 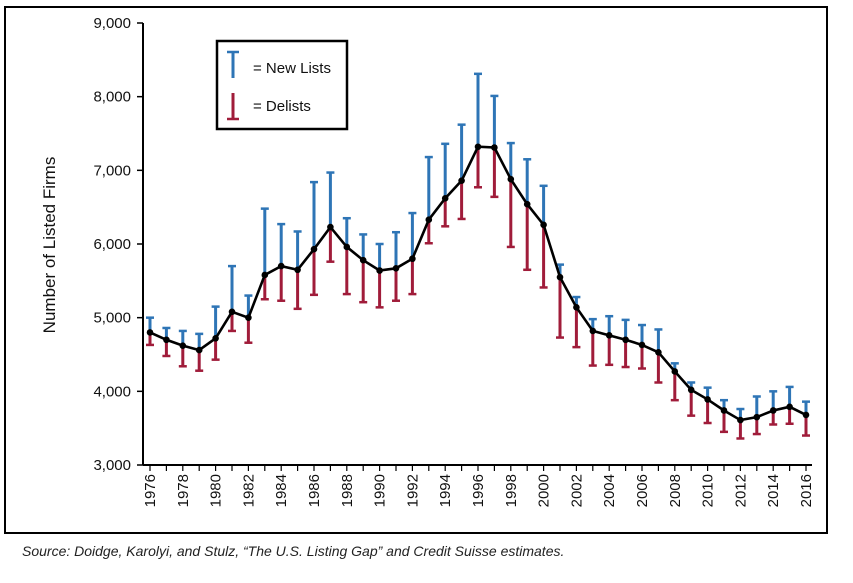 What do you see at coordinates (445, 198) in the screenshot?
I see `data-point-1994` at bounding box center [445, 198].